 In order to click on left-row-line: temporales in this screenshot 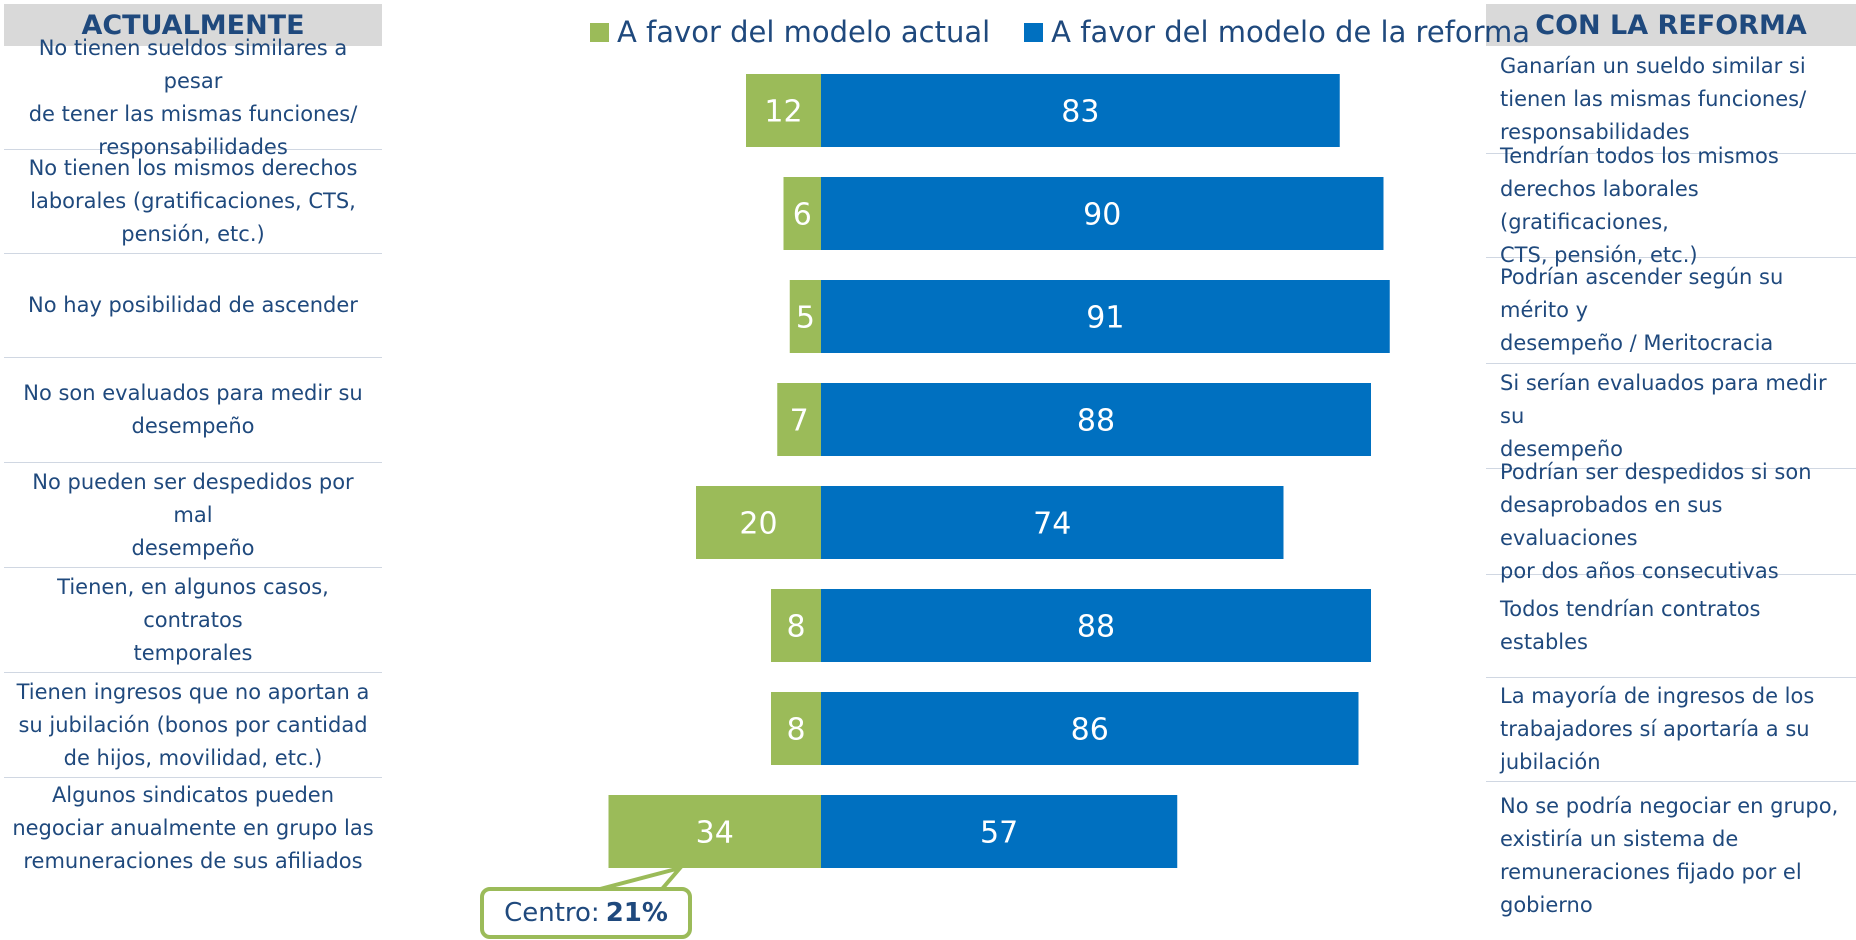, I will do `click(193, 652)`.